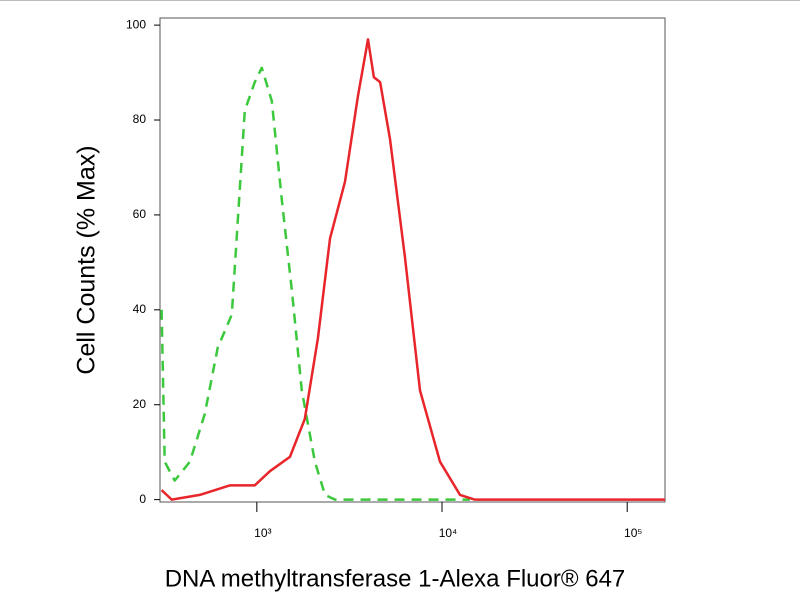 Image resolution: width=800 pixels, height=600 pixels. Describe the element at coordinates (140, 309) in the screenshot. I see `y-tick-label: 40` at that location.